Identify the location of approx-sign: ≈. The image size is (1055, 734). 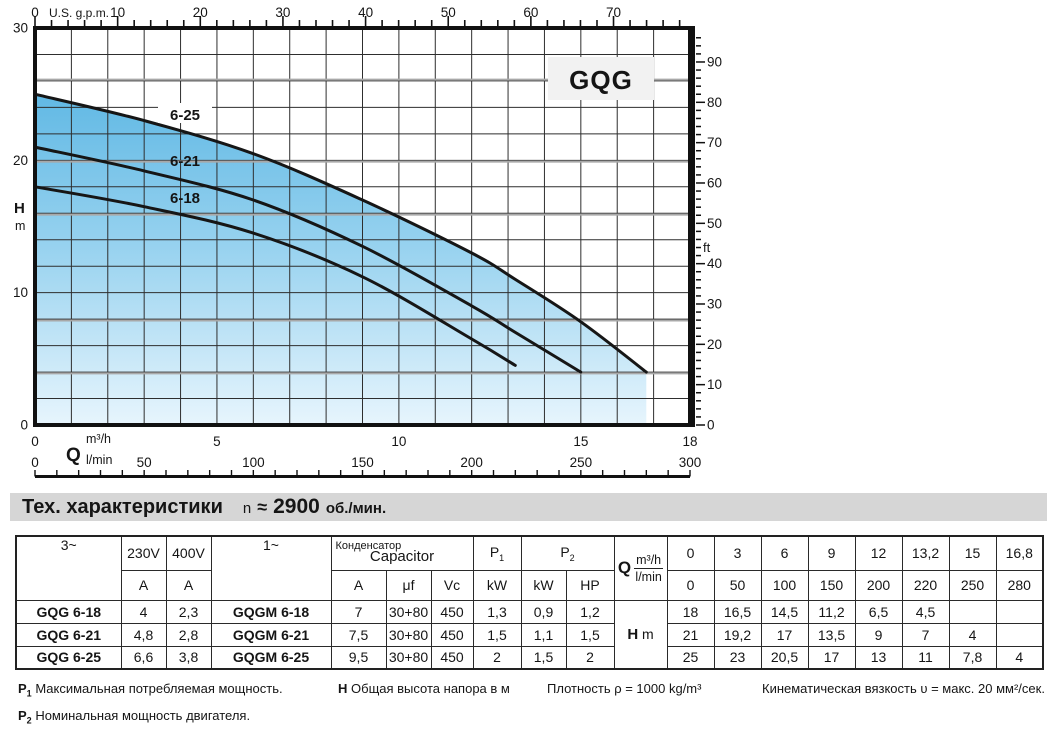
(262, 507).